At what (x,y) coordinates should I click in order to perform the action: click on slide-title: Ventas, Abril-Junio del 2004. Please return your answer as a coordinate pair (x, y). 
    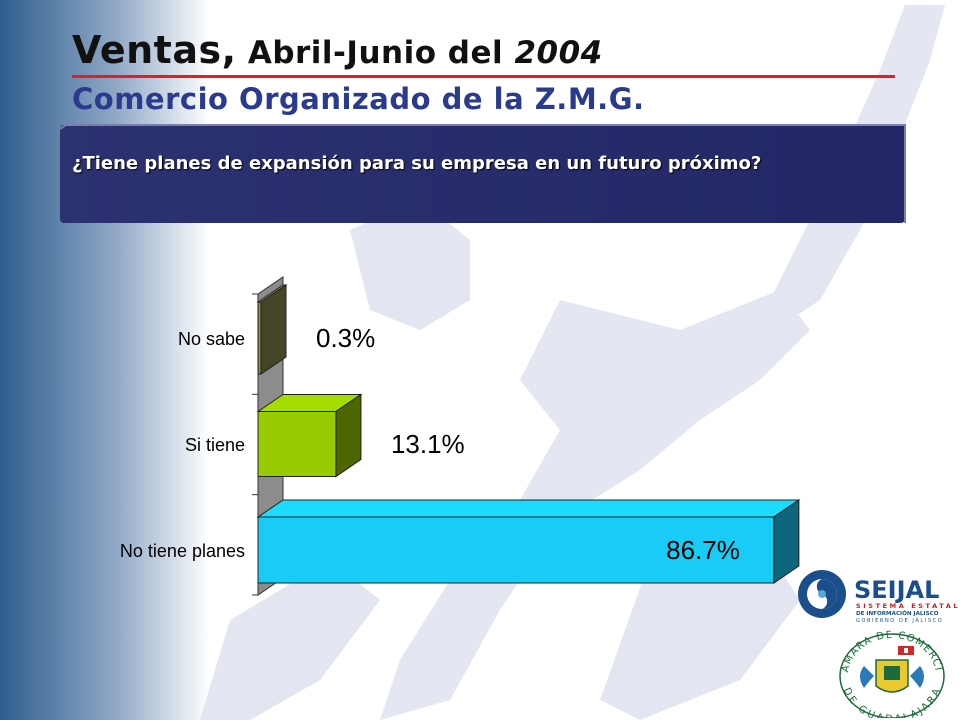
    Looking at the image, I should click on (337, 50).